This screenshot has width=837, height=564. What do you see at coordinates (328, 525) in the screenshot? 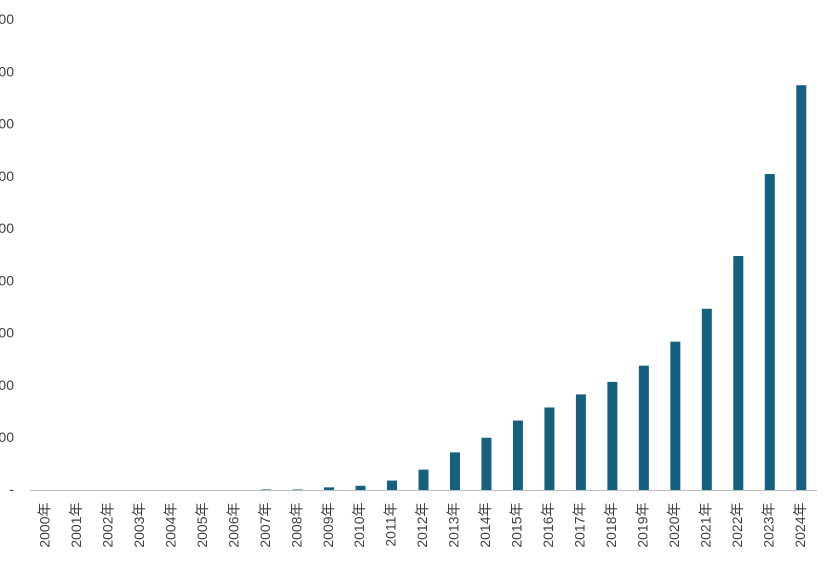
I see `x-tick-label: 2009年` at bounding box center [328, 525].